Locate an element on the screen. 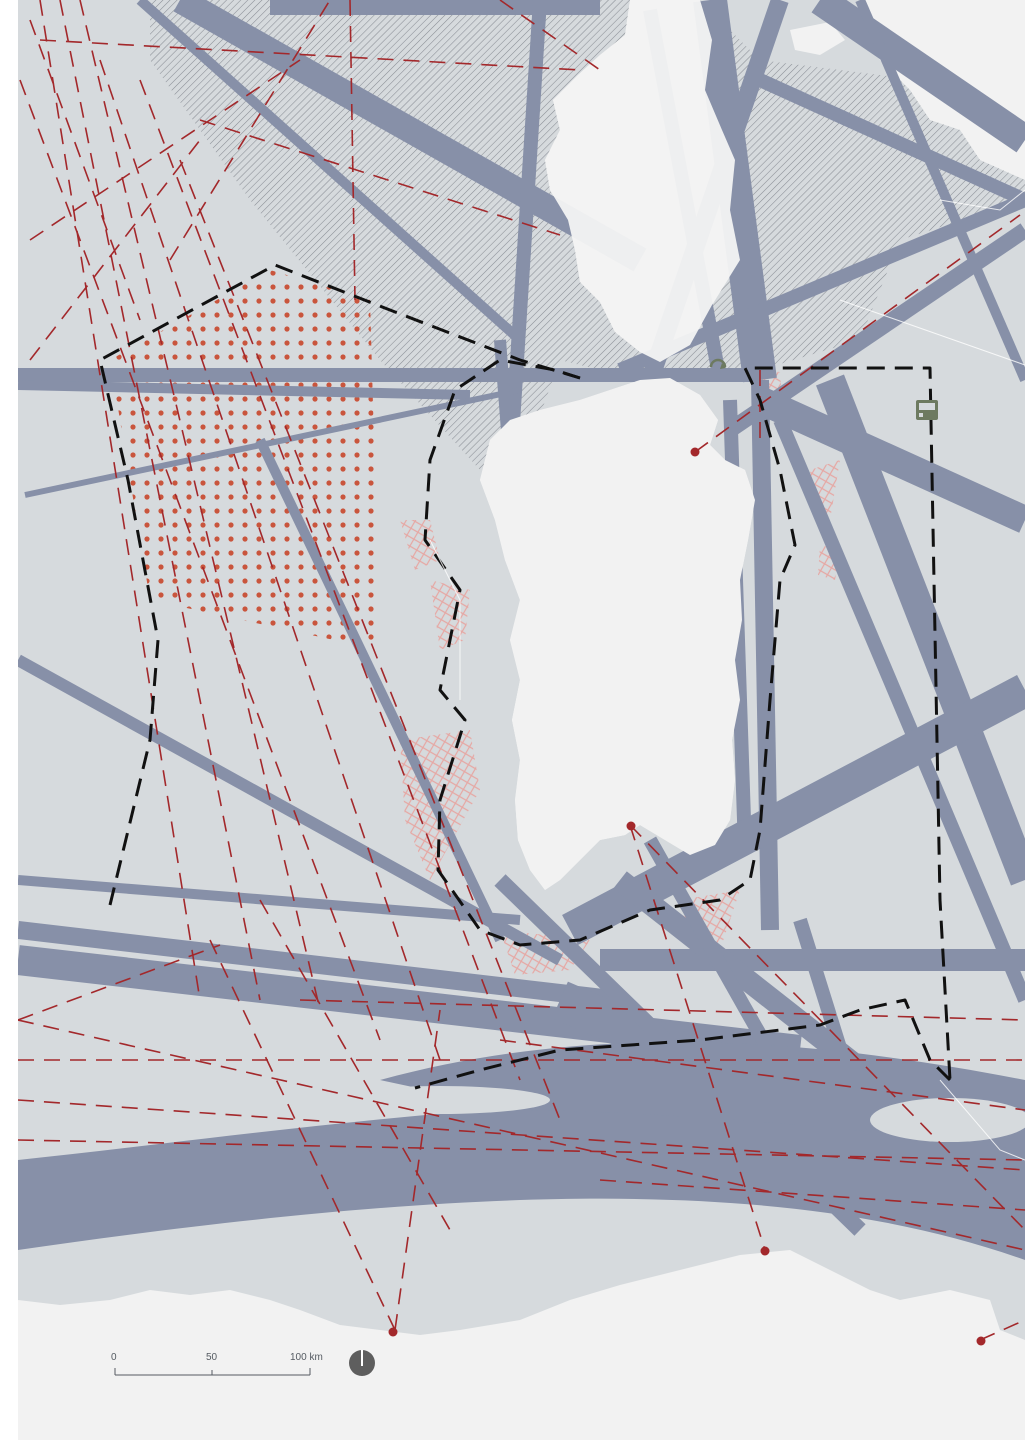 The width and height of the screenshot is (1025, 1440). corsica-island-top is located at coordinates (642, 181).